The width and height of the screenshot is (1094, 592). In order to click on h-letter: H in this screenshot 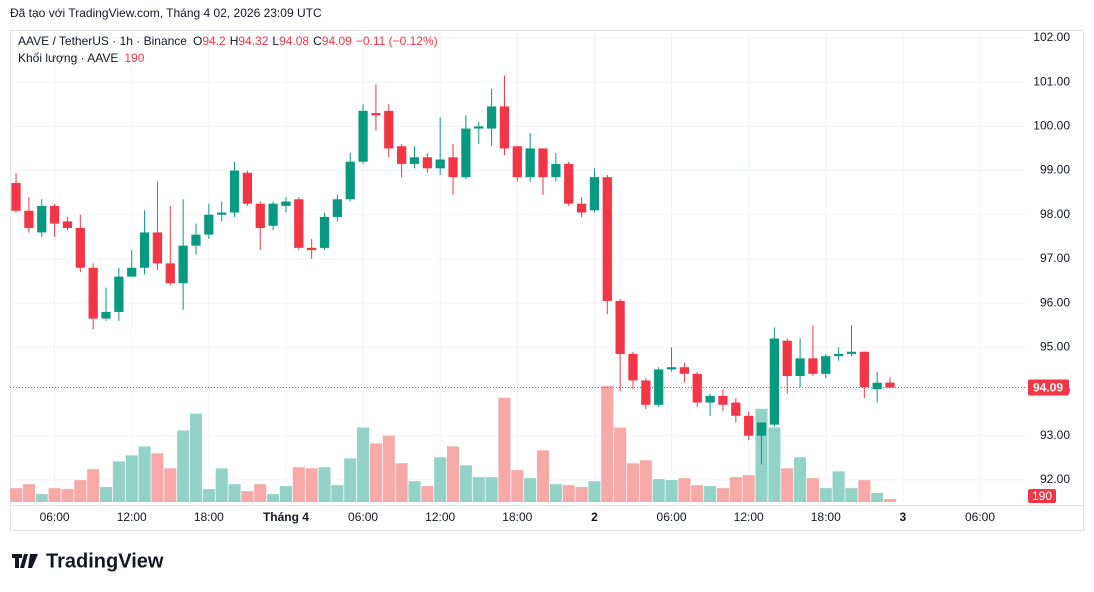, I will do `click(234, 41)`.